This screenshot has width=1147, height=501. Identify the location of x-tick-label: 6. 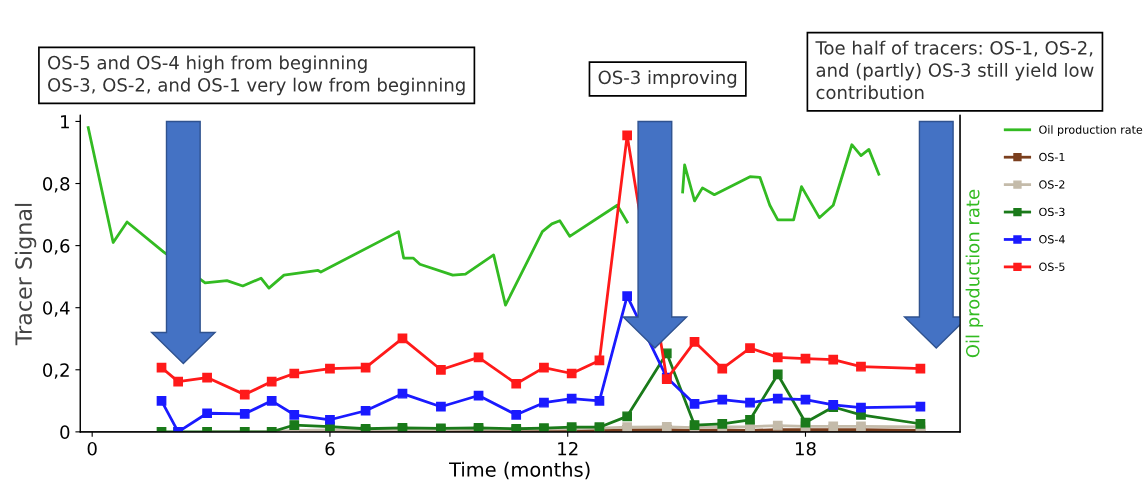
(330, 448).